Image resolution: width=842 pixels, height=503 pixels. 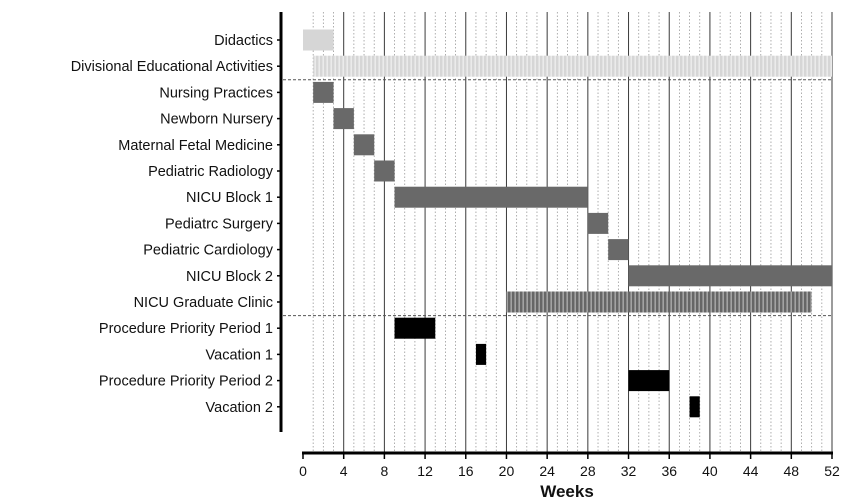 I want to click on task-label: Divisional Educational Activities, so click(x=172, y=67).